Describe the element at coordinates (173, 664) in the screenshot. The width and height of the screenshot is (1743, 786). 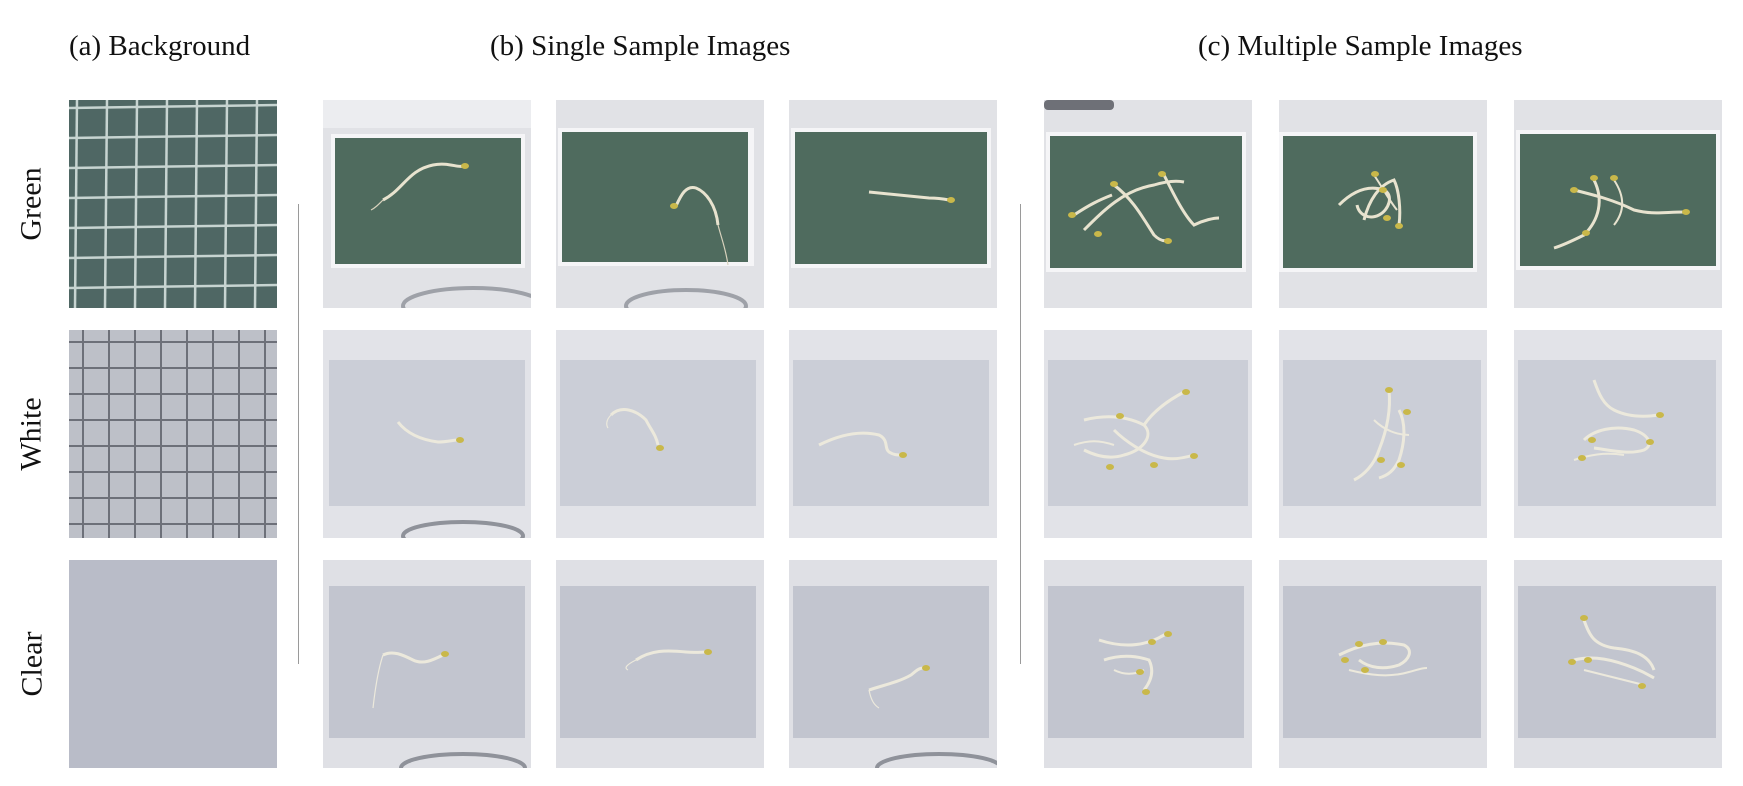
I see `background-clear-texture` at that location.